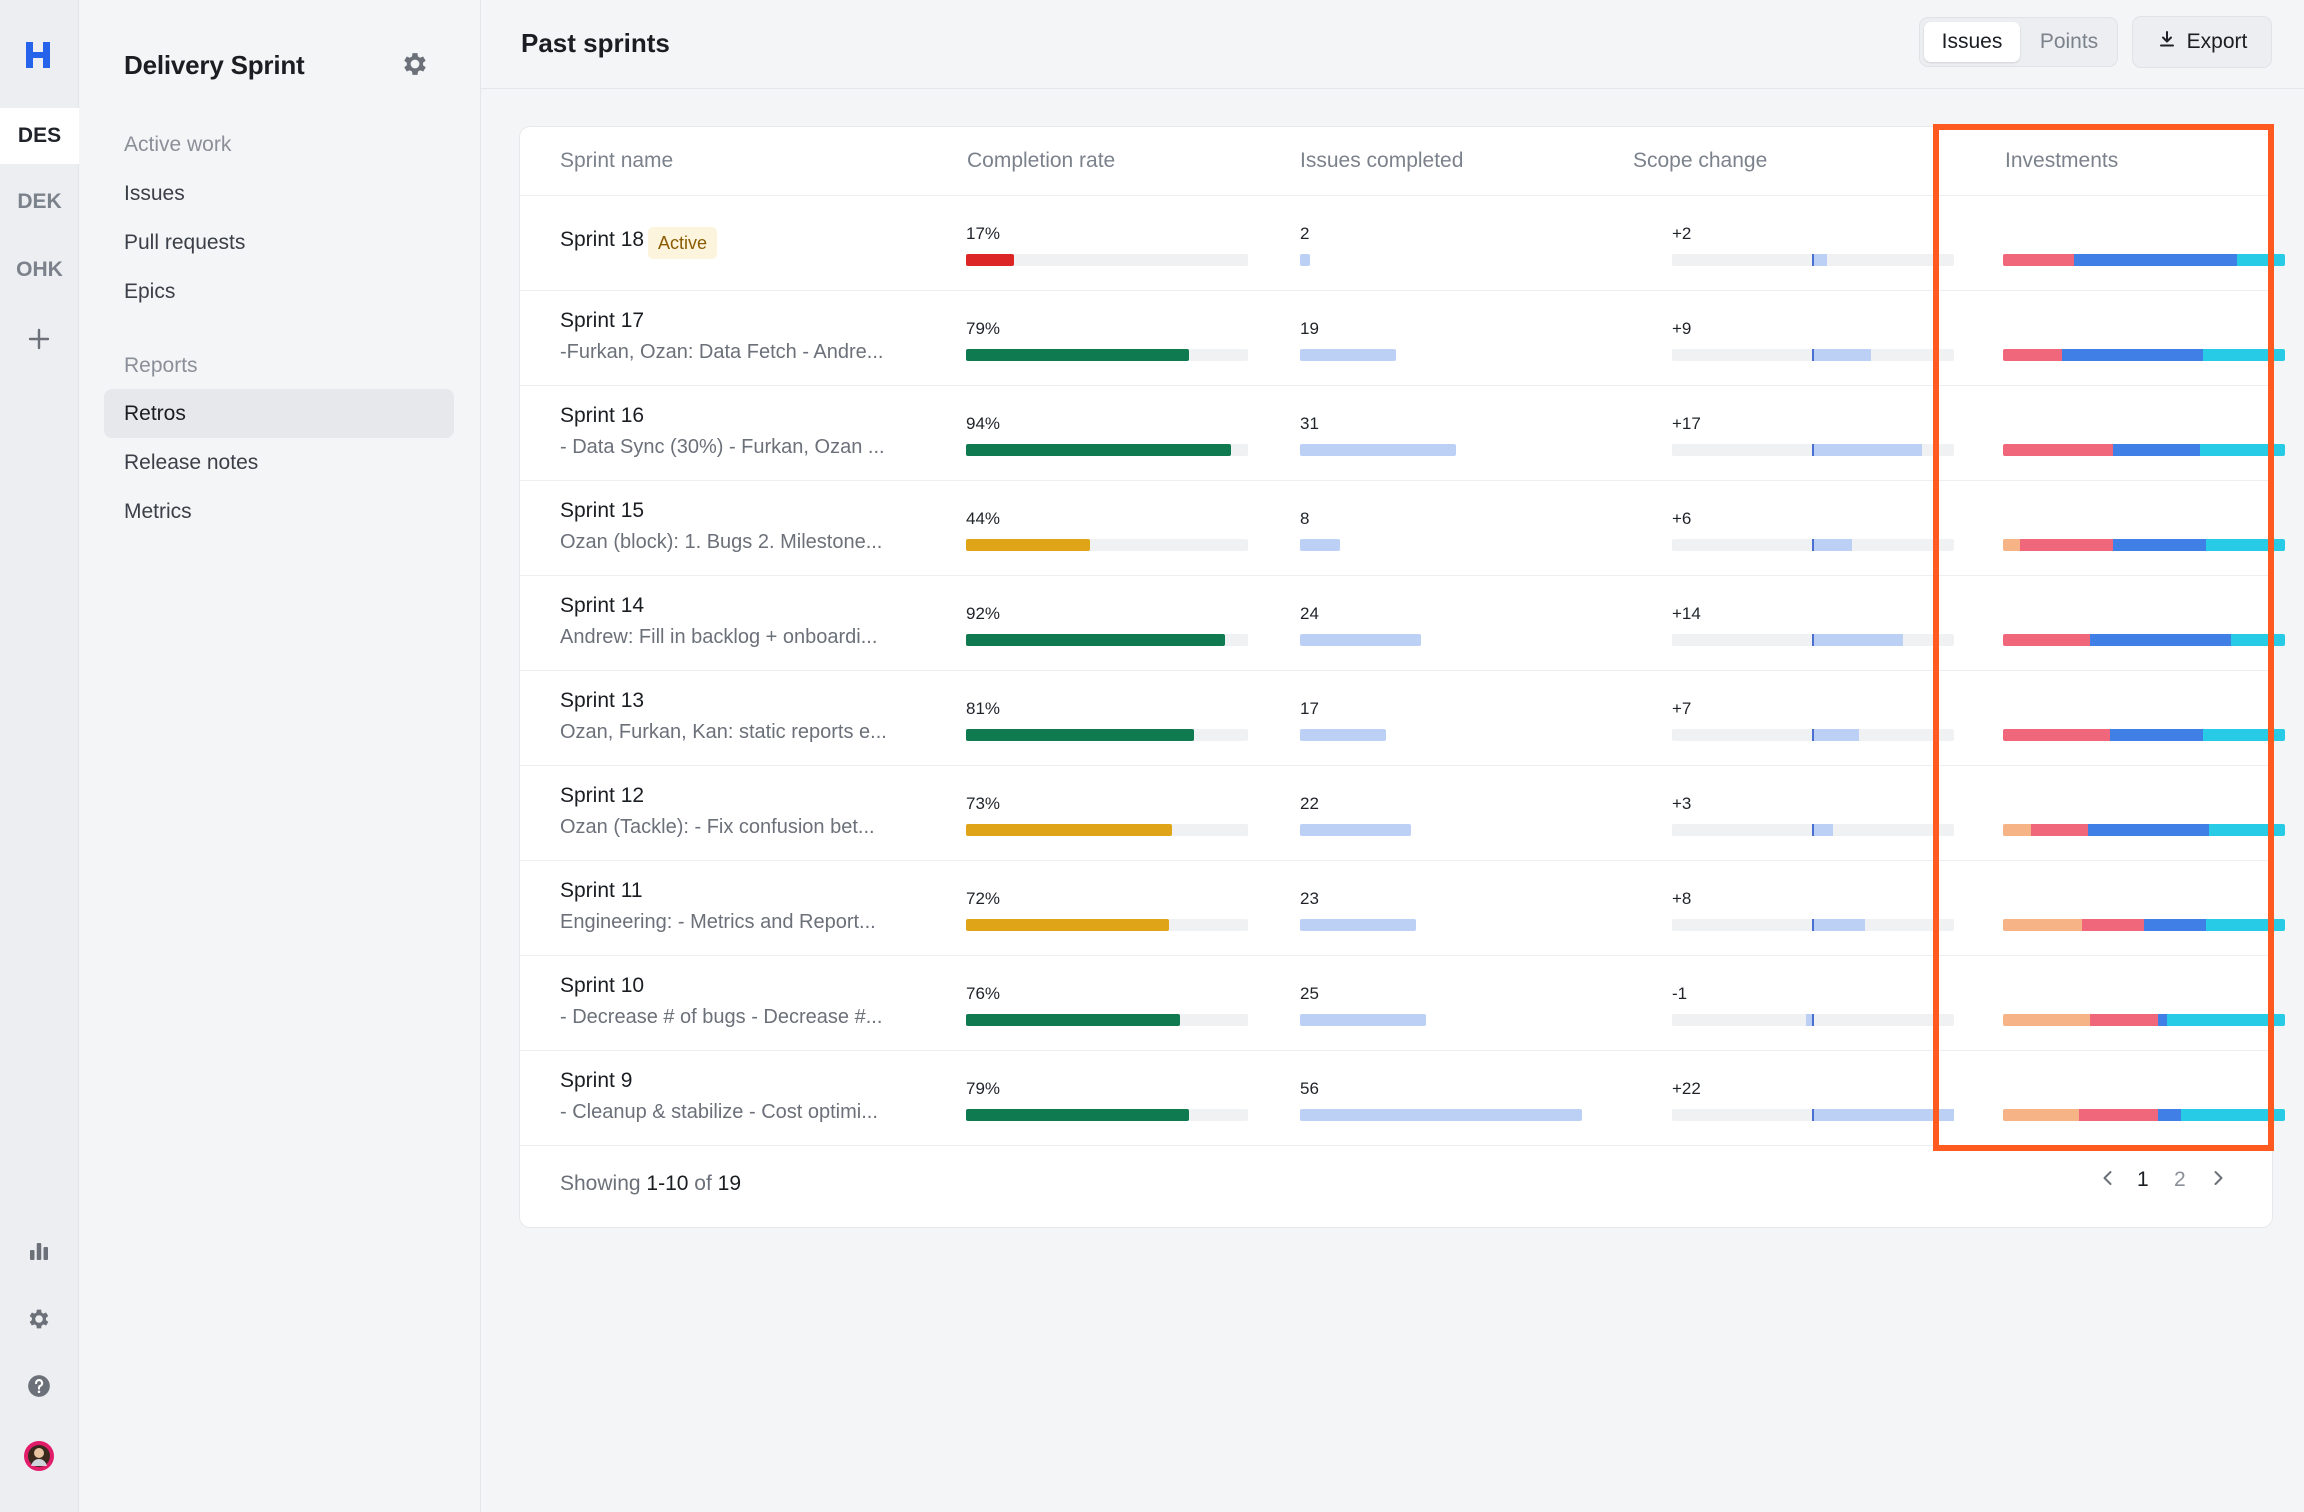  Describe the element at coordinates (617, 160) in the screenshot. I see `col-sprint-name: Sprint name` at that location.